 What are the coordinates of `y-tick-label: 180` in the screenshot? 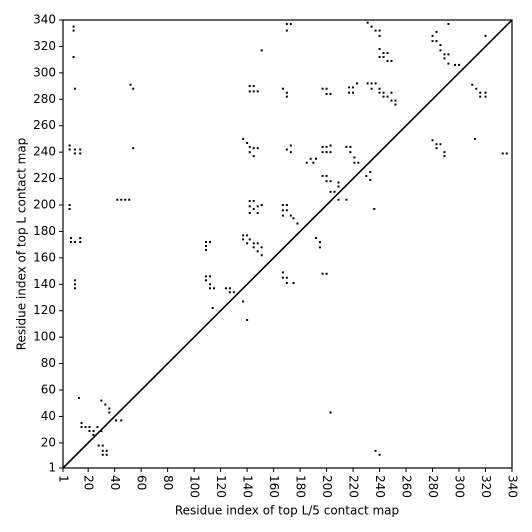 It's located at (44, 231).